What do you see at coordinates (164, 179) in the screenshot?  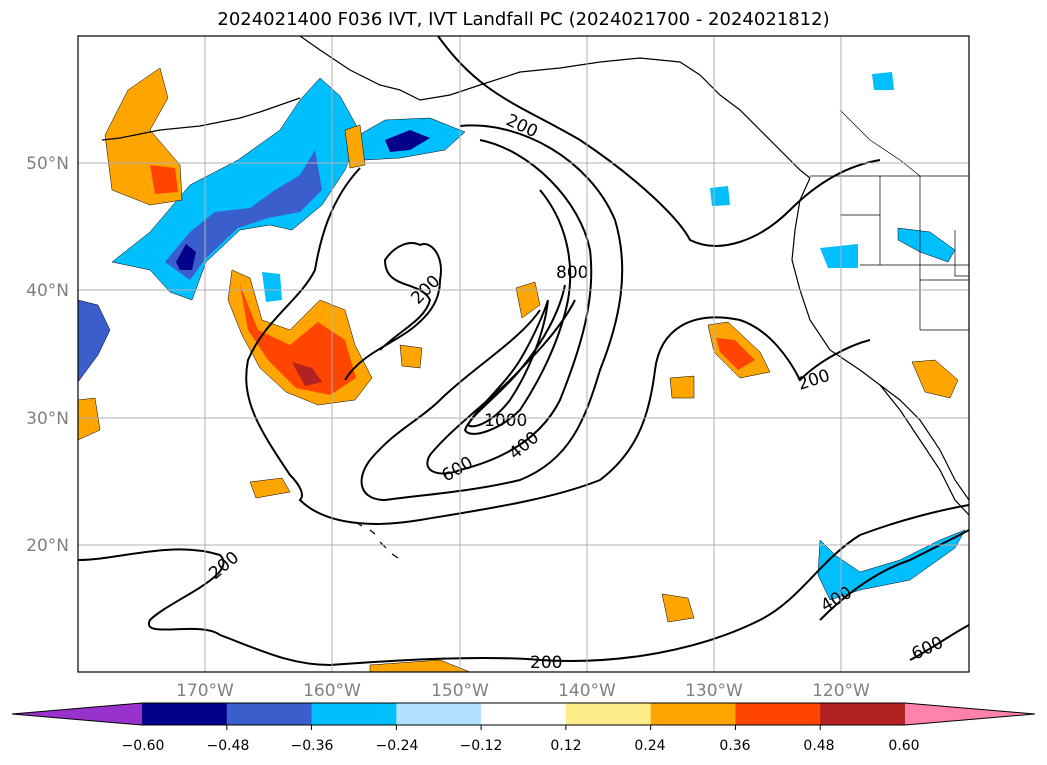 I see `red-shading-northwest` at bounding box center [164, 179].